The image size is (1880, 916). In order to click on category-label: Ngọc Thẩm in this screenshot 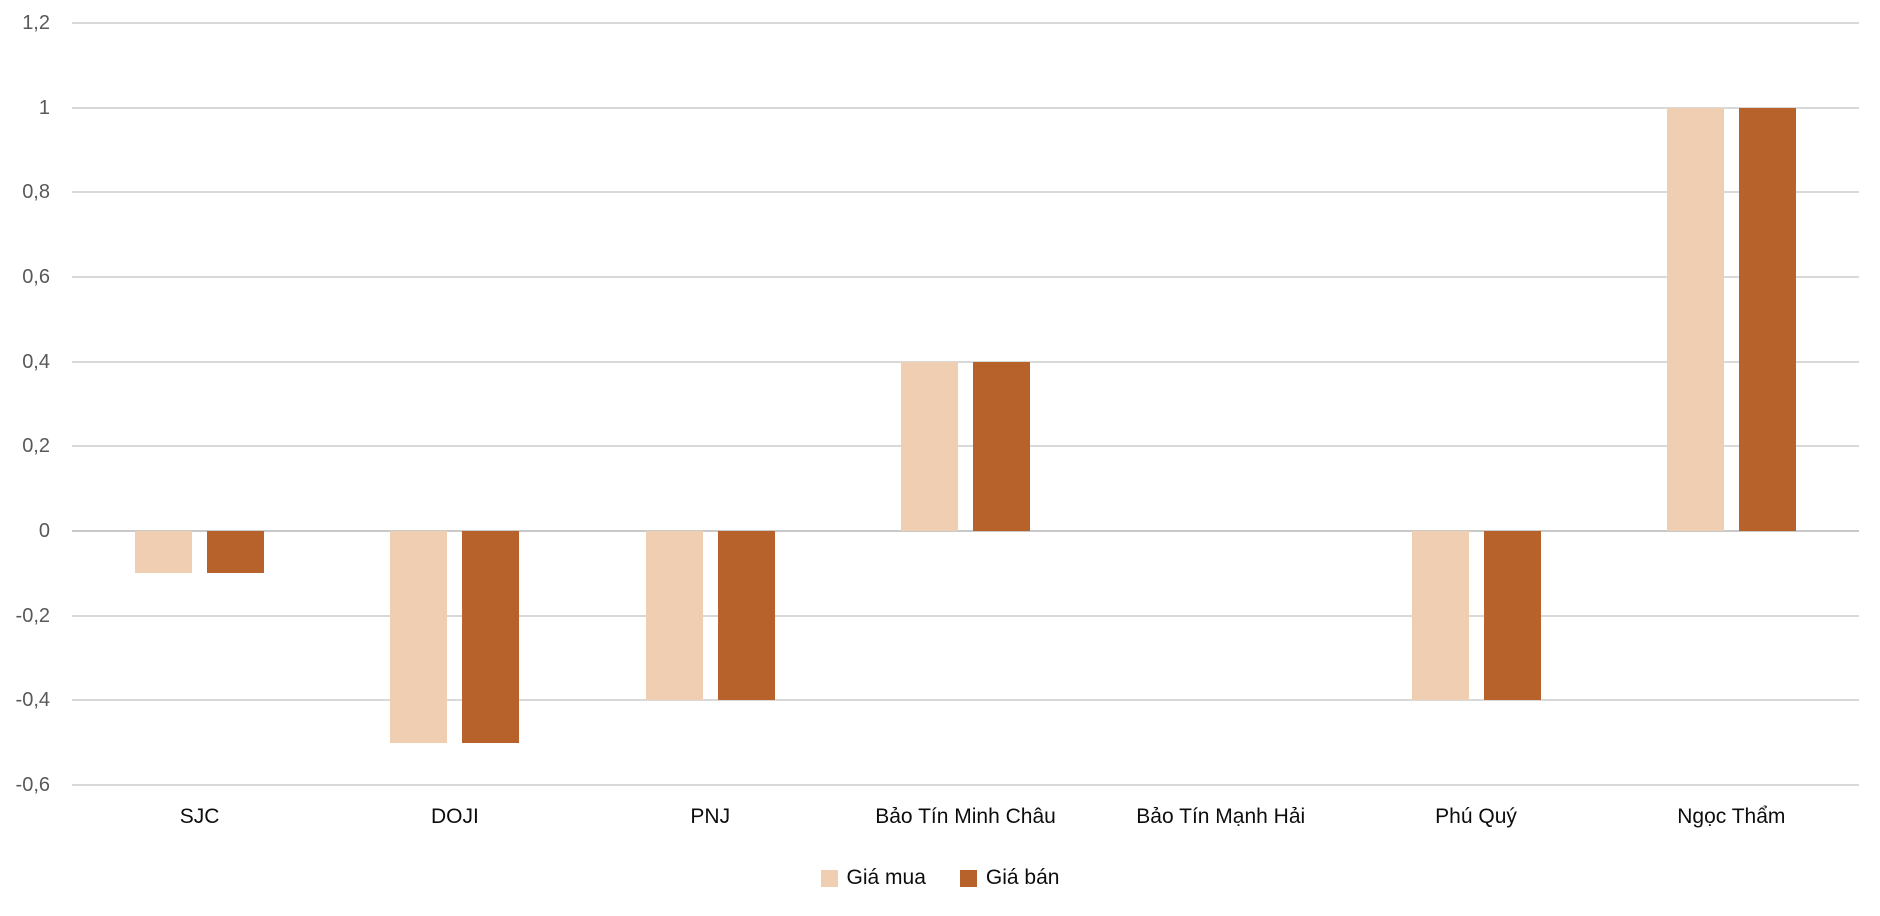, I will do `click(1731, 816)`.